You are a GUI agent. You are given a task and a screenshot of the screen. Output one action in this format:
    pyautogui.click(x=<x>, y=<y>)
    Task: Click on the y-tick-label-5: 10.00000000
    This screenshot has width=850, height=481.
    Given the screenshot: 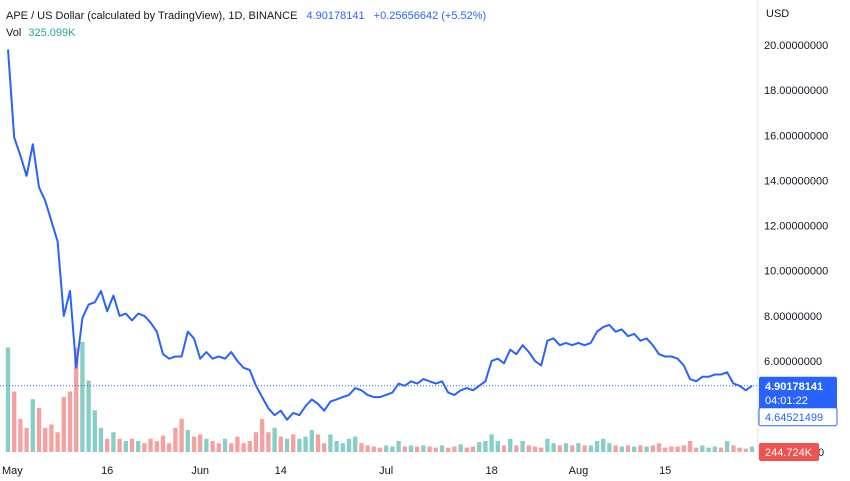 What is the action you would take?
    pyautogui.click(x=796, y=272)
    